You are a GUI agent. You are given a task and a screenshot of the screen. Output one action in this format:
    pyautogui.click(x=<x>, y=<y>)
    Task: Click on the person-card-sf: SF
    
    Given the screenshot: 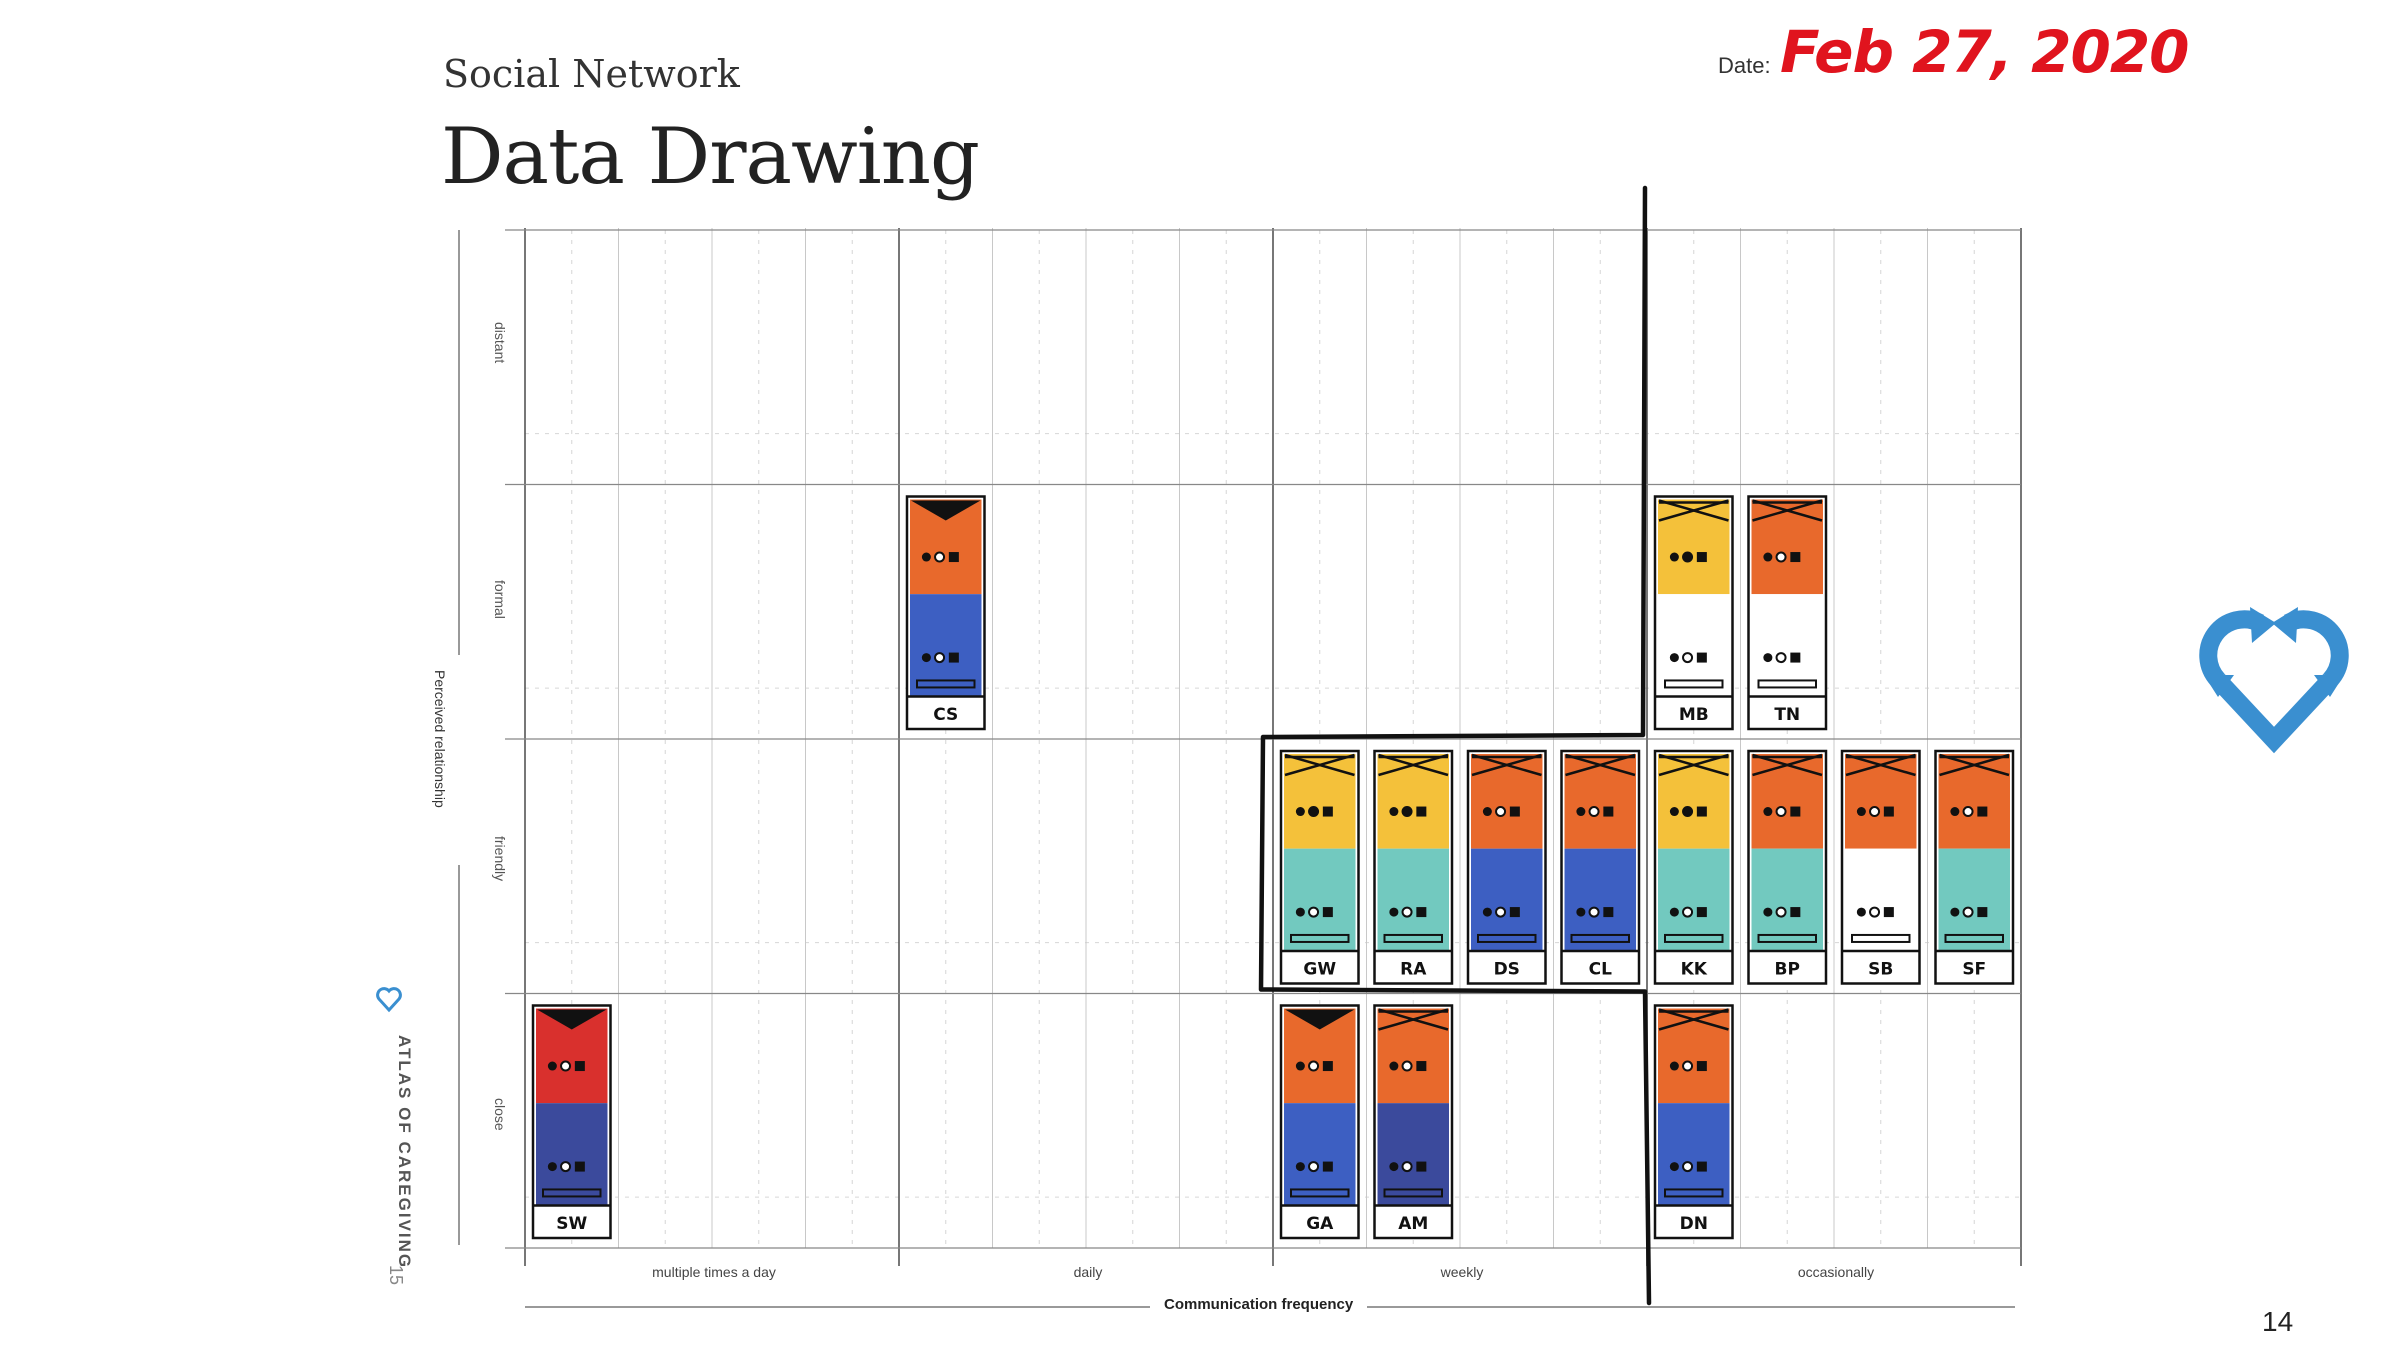 What is the action you would take?
    pyautogui.click(x=1974, y=867)
    